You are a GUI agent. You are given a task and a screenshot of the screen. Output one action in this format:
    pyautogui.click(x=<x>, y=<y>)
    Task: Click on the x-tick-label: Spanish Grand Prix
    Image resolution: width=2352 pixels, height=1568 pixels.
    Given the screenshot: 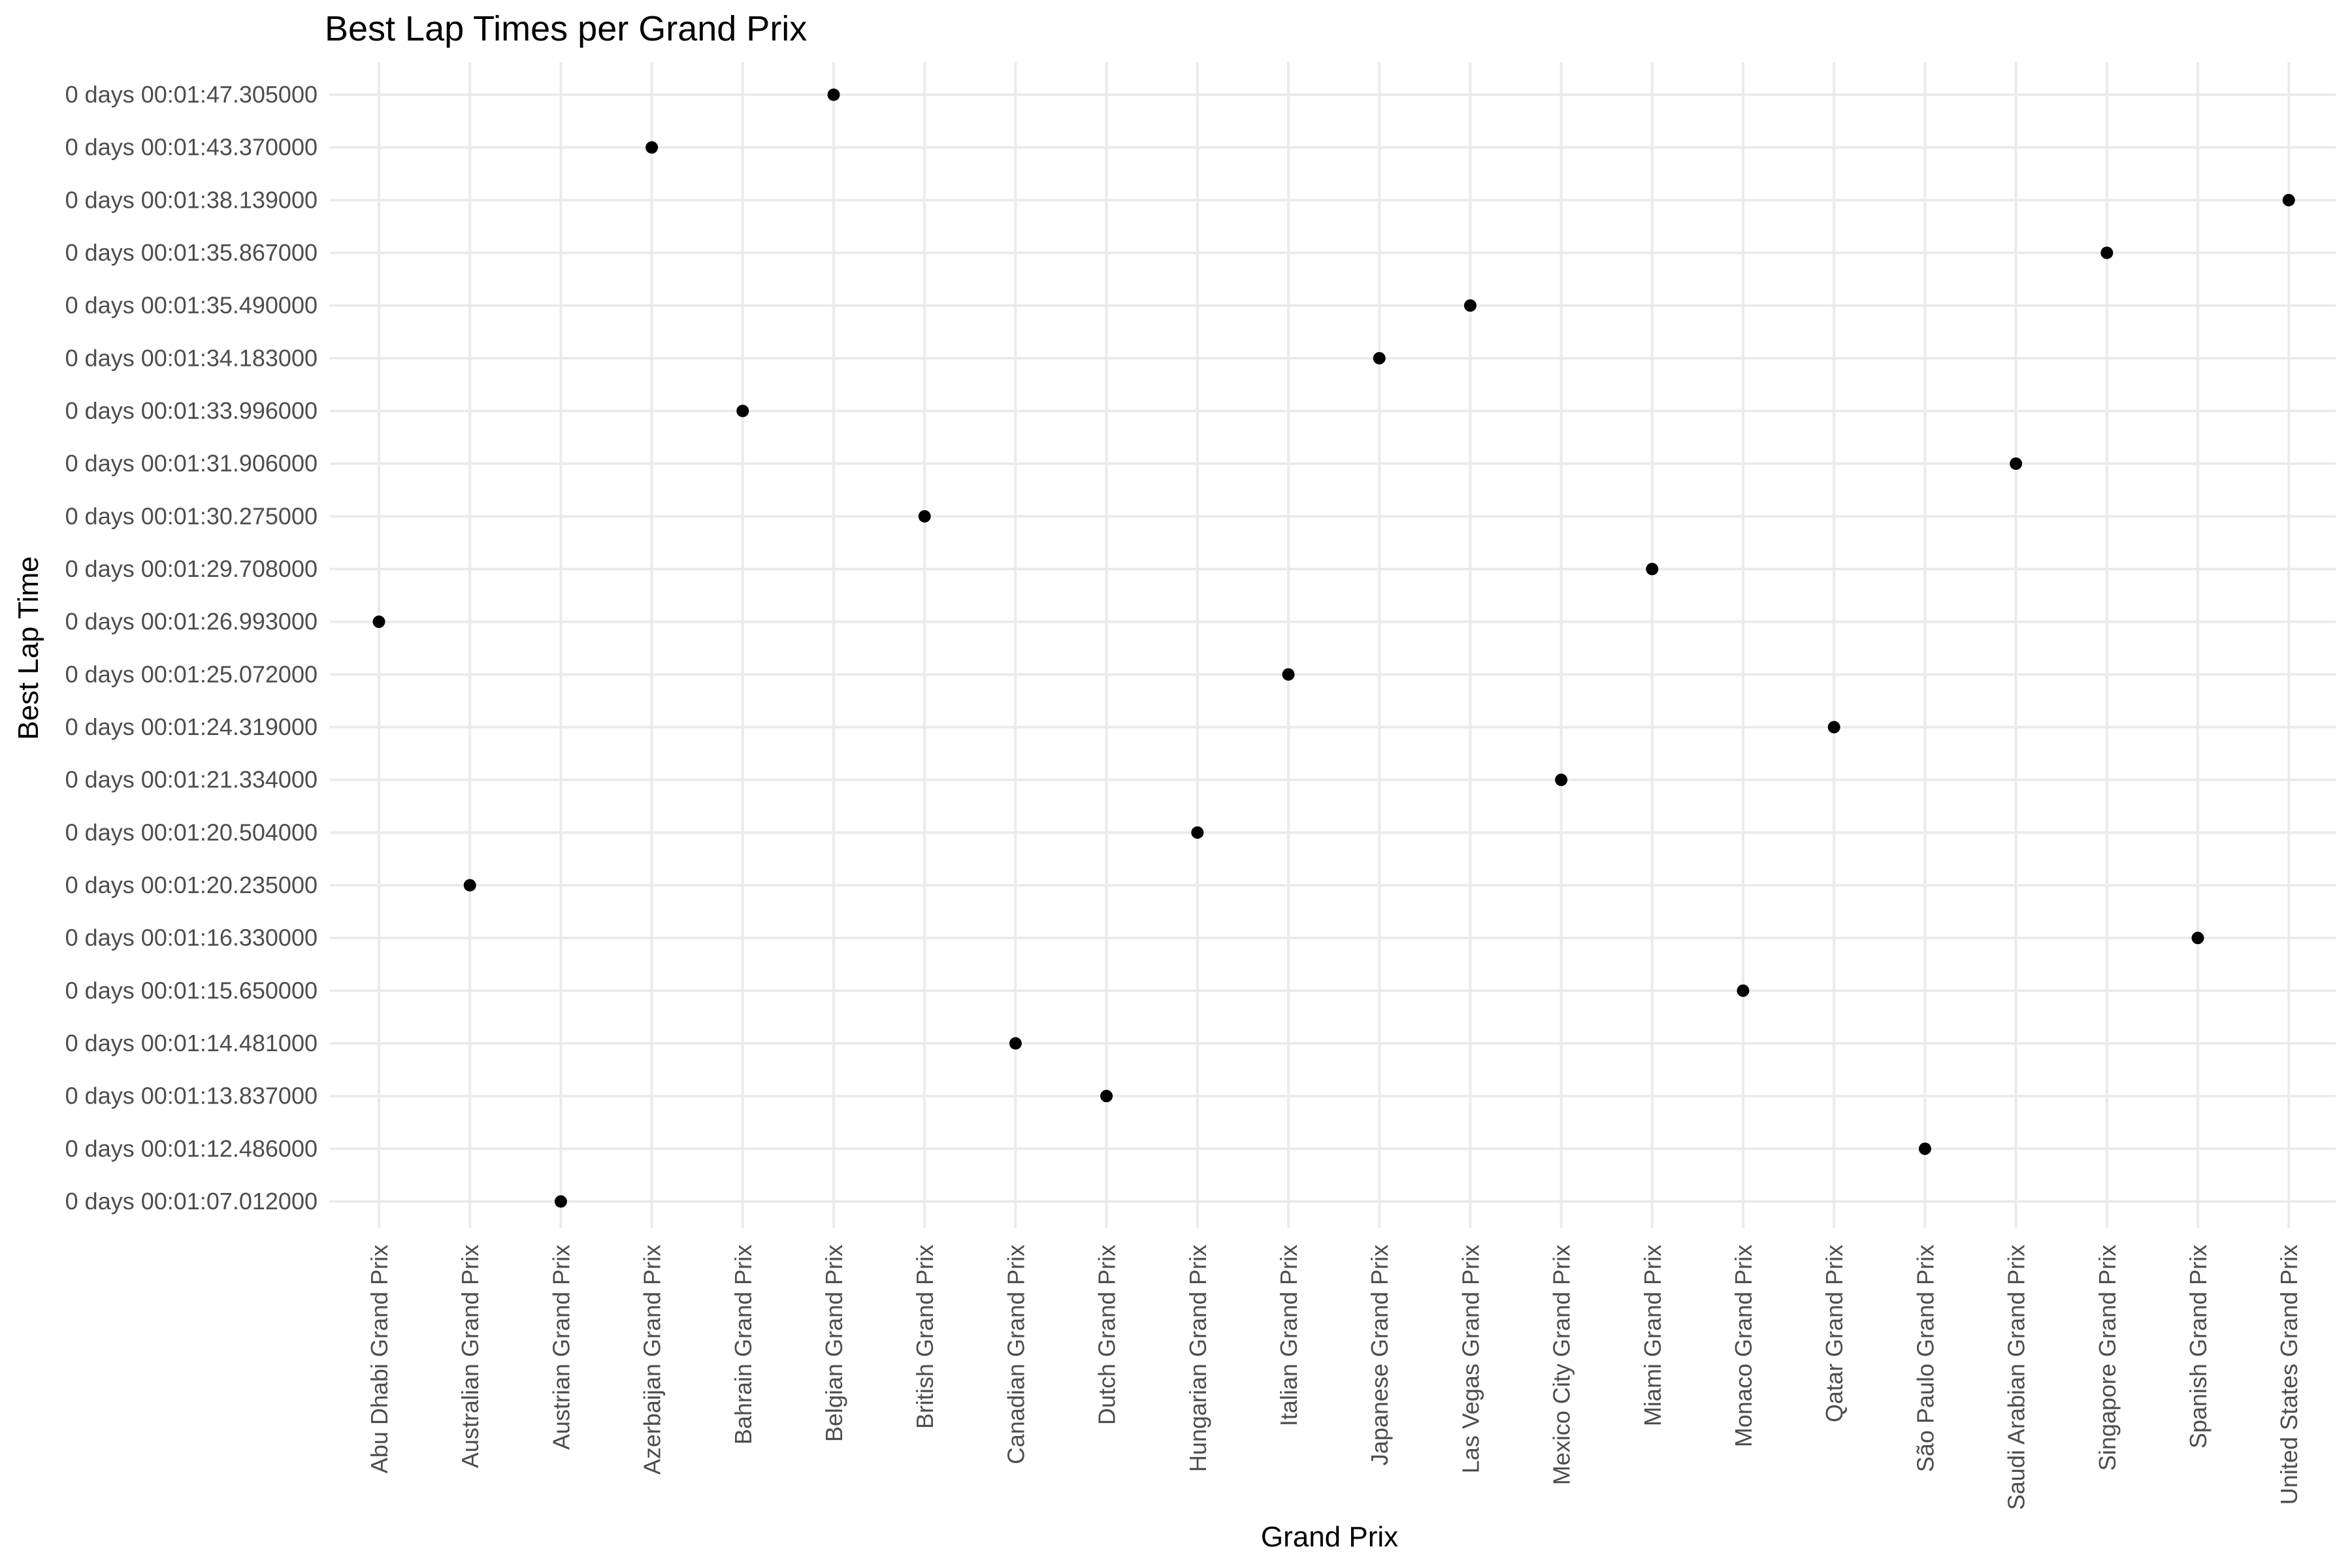 What is the action you would take?
    pyautogui.click(x=2198, y=1346)
    